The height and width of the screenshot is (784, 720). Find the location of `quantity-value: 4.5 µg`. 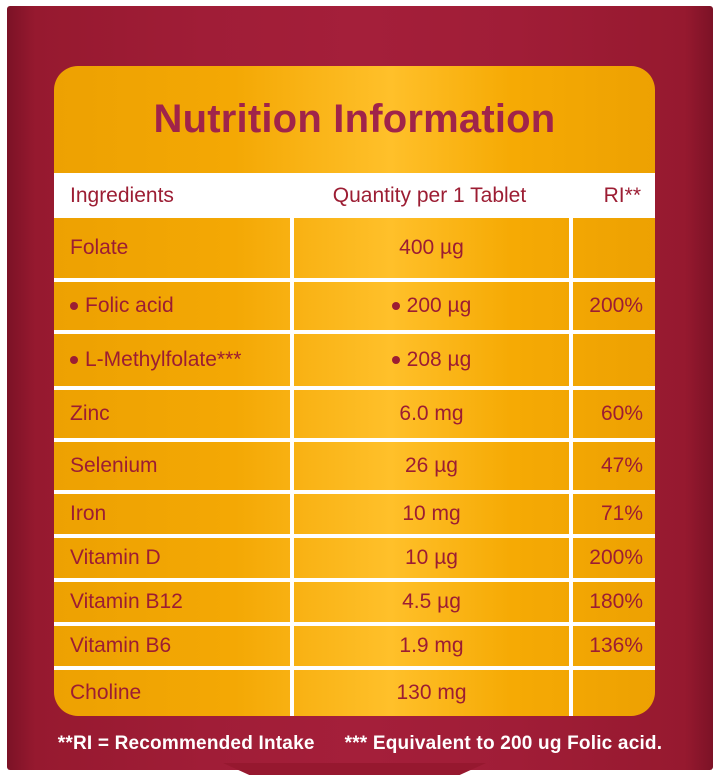

quantity-value: 4.5 µg is located at coordinates (431, 601).